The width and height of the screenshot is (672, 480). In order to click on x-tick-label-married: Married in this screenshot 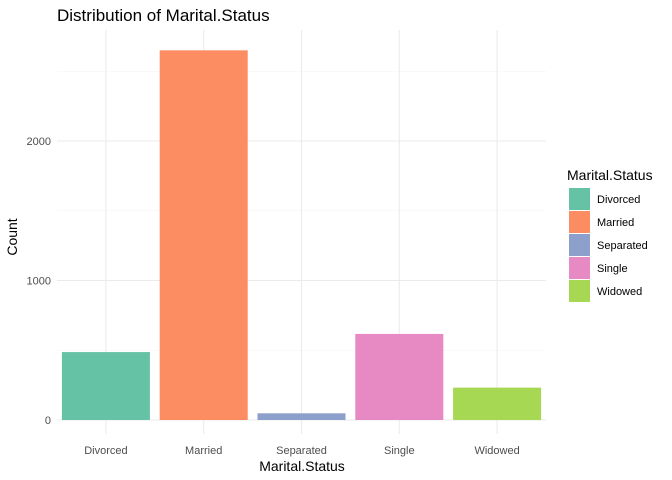, I will do `click(203, 451)`.